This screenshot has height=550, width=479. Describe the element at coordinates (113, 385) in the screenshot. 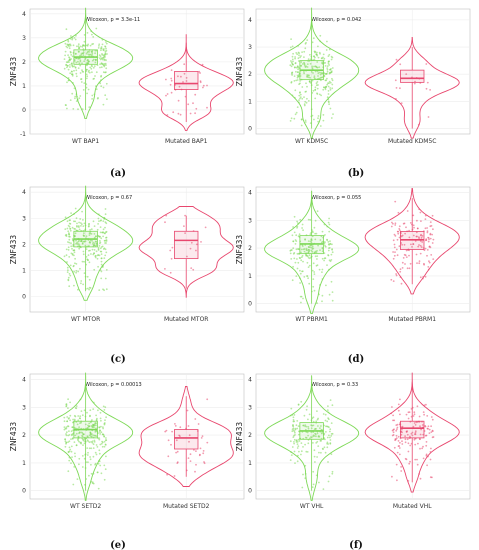

I see `wilcoxon-annotation: Wilcoxon, p = 0.00013` at that location.